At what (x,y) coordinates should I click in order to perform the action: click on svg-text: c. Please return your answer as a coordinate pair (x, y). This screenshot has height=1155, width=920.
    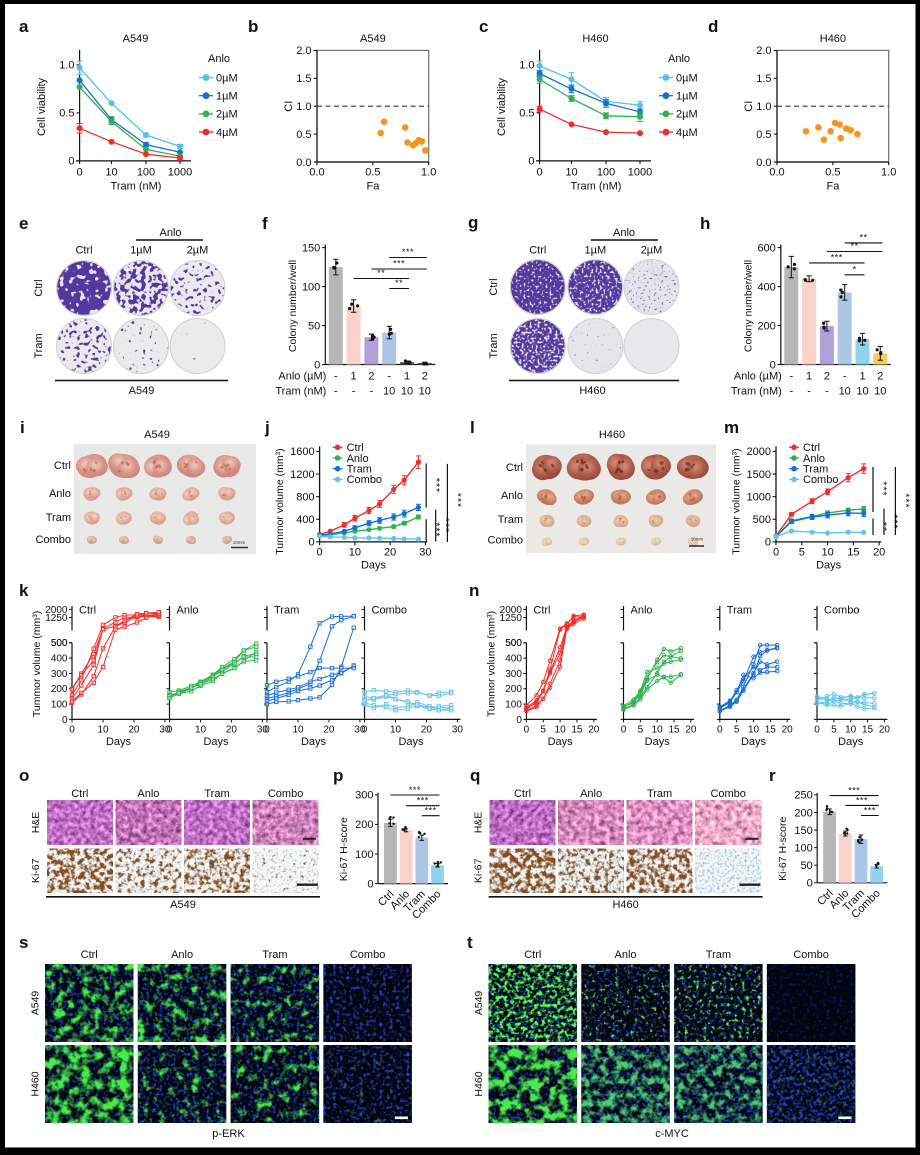
    Looking at the image, I should click on (483, 26).